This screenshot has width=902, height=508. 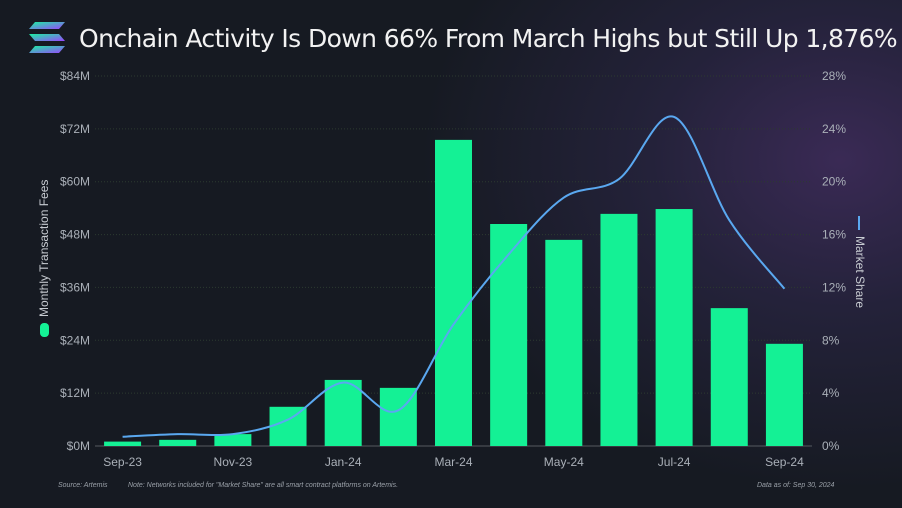 I want to click on y-axis-label: Monthly Transaction Fees, so click(x=44, y=258).